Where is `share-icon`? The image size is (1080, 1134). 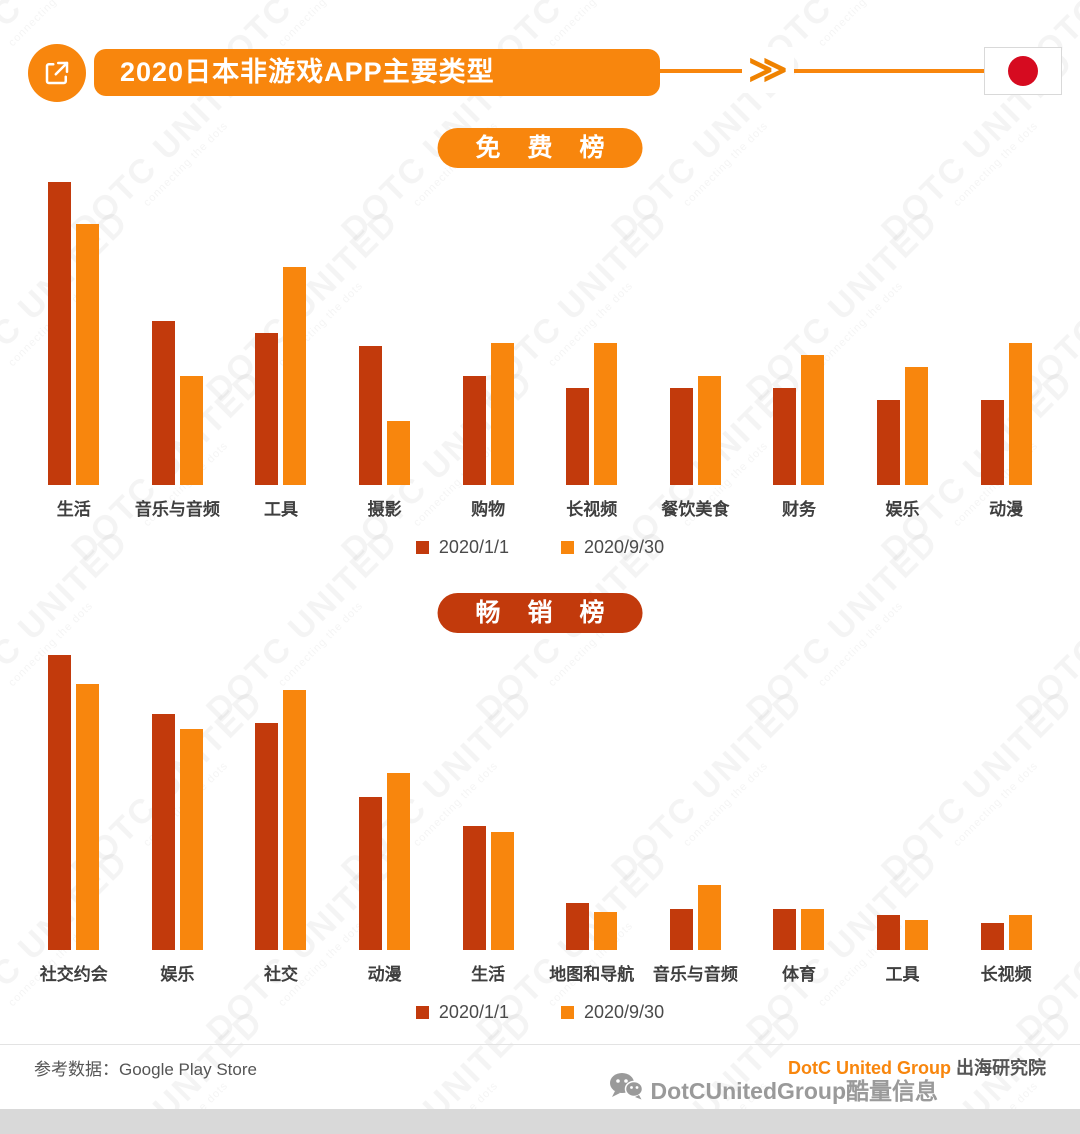 share-icon is located at coordinates (57, 73).